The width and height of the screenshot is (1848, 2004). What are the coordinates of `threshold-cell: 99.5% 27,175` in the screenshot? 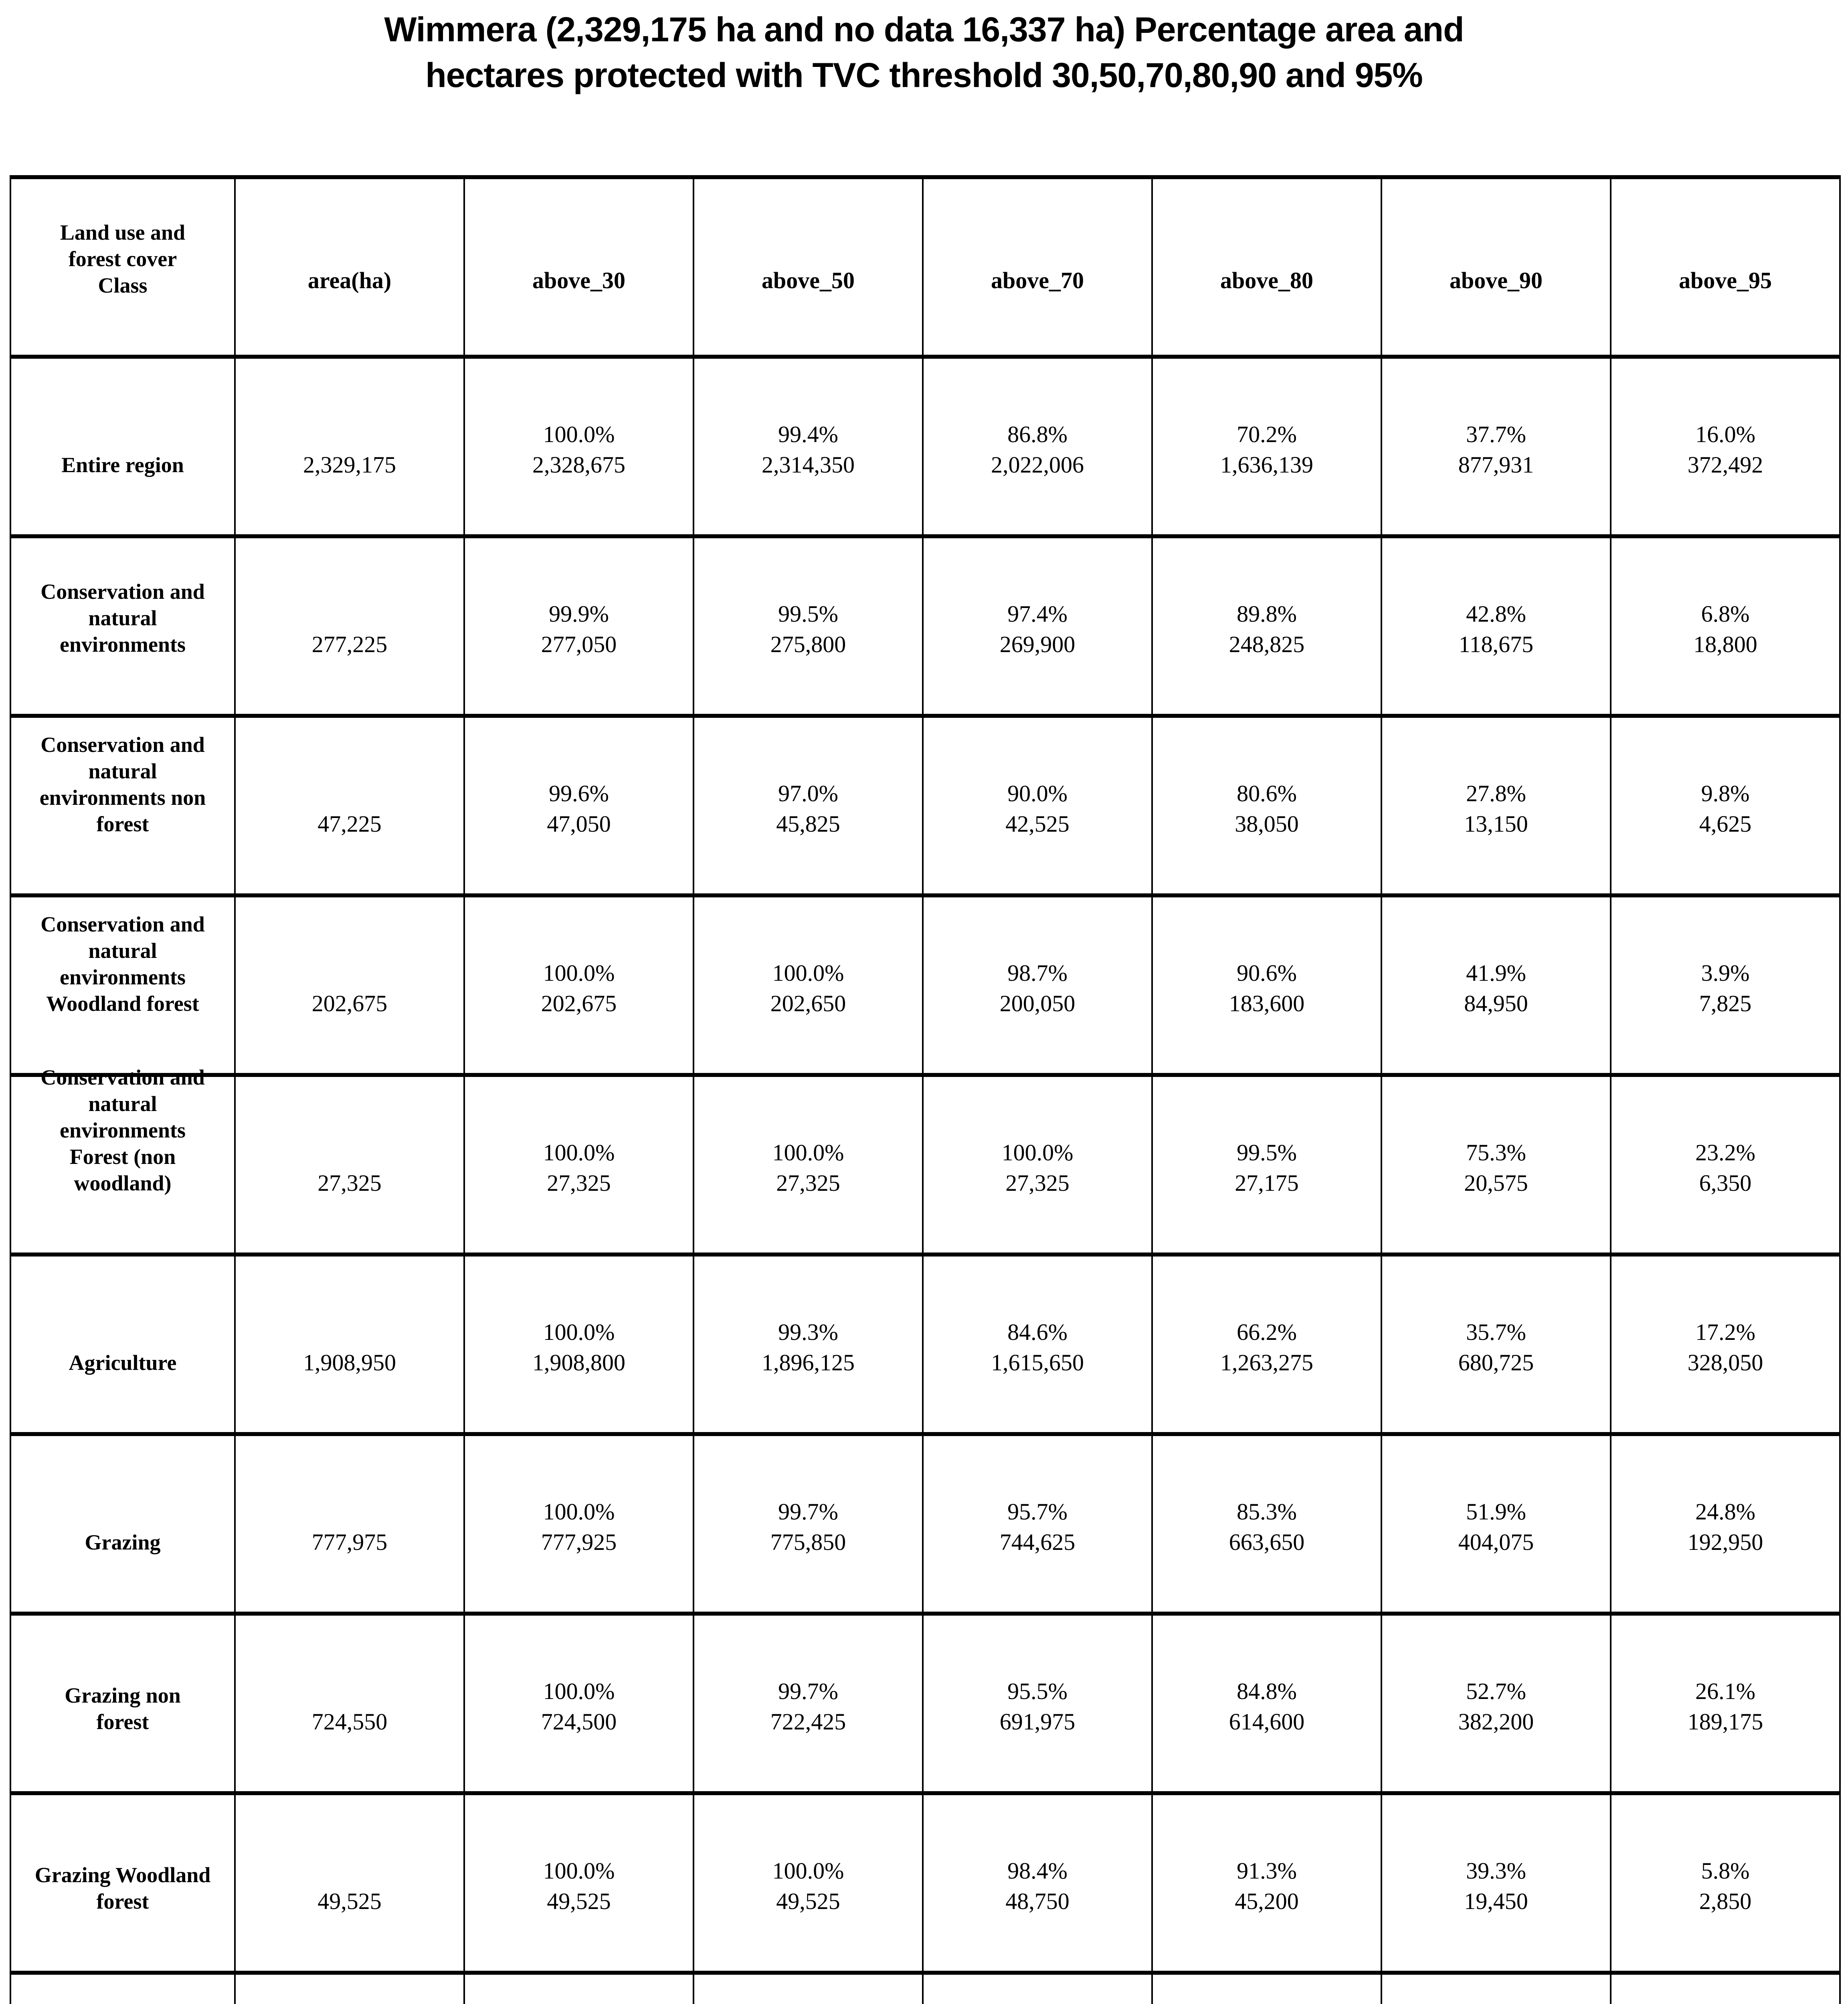 It's located at (1266, 1162).